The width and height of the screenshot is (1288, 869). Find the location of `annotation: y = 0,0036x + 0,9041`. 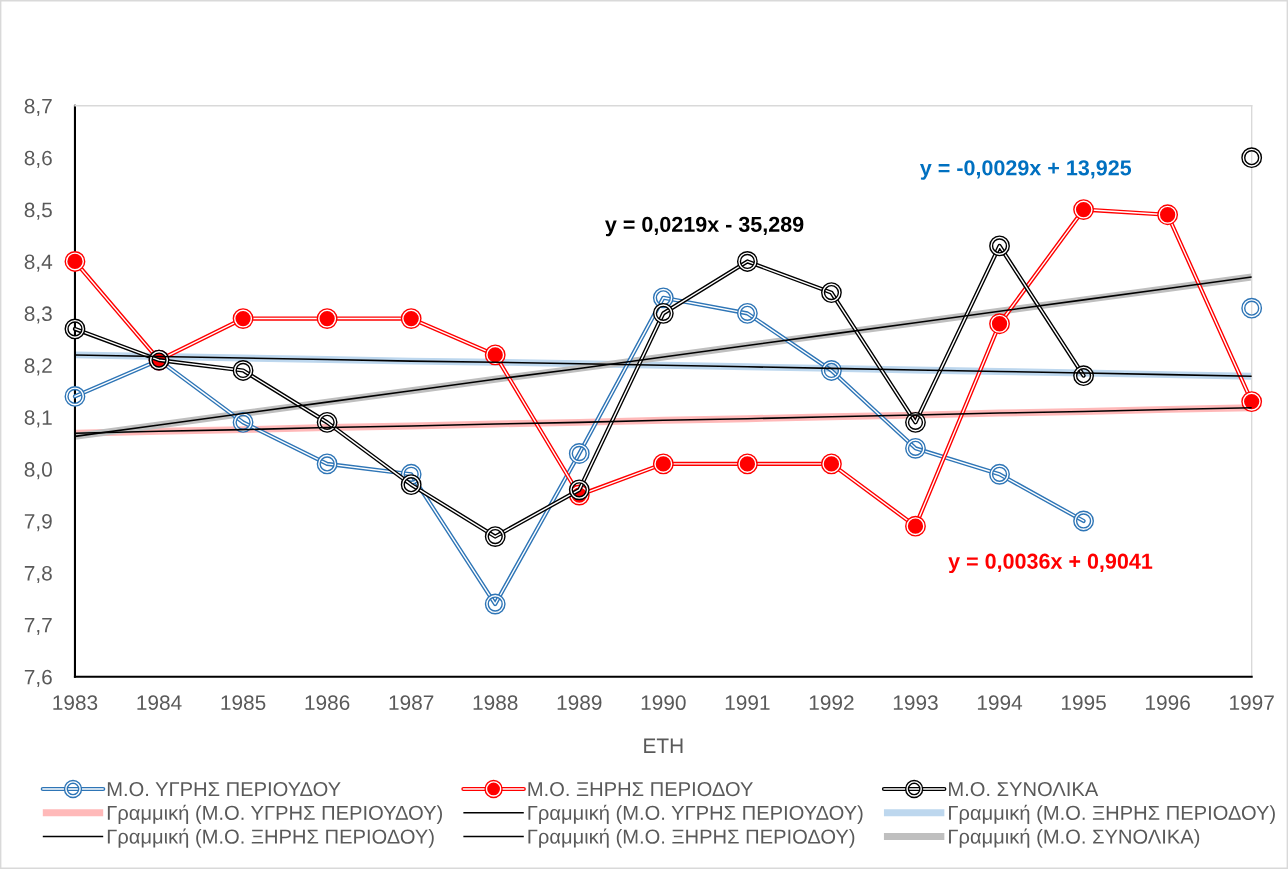

annotation: y = 0,0036x + 0,9041 is located at coordinates (1050, 563).